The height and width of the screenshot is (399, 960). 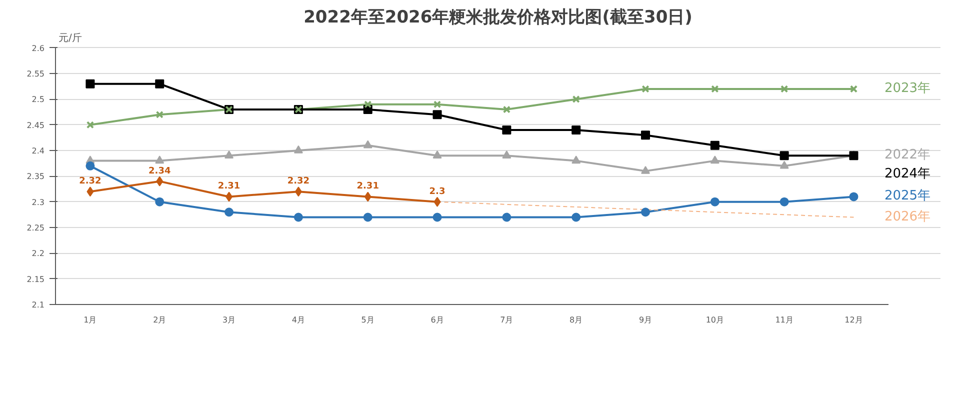 I want to click on text: 2025年, so click(x=907, y=196).